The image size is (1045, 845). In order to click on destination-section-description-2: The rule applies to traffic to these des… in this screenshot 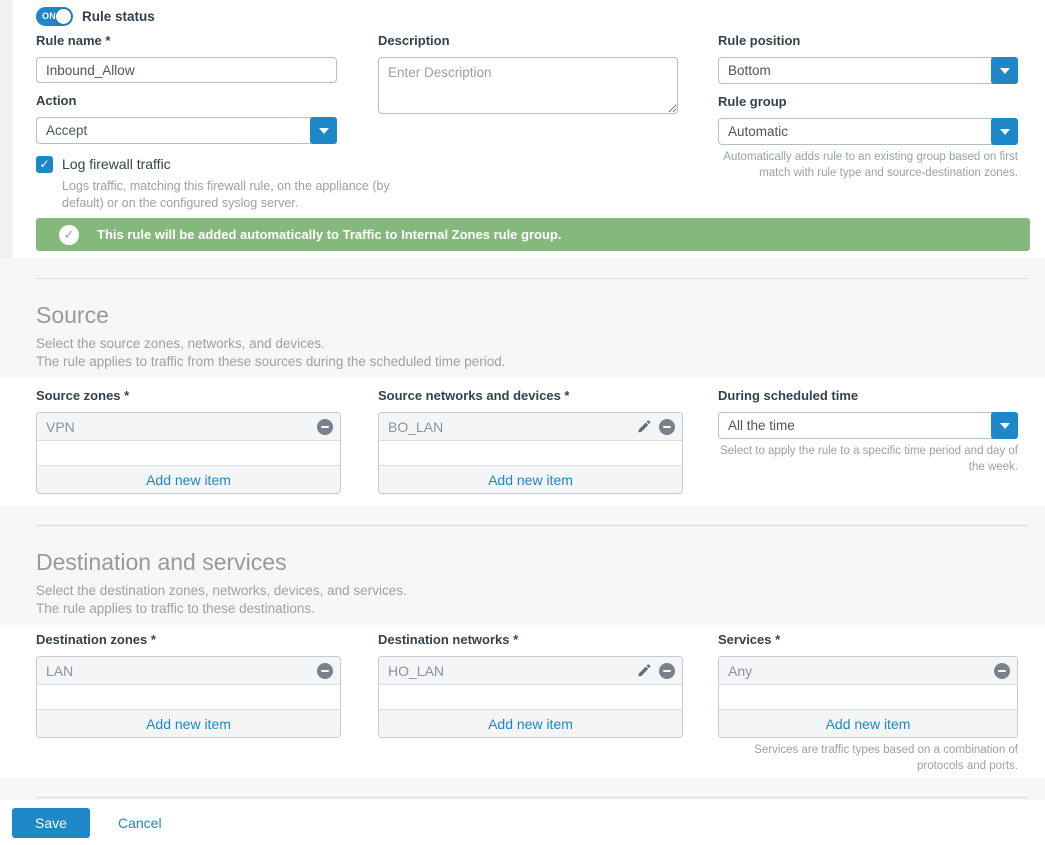, I will do `click(175, 608)`.